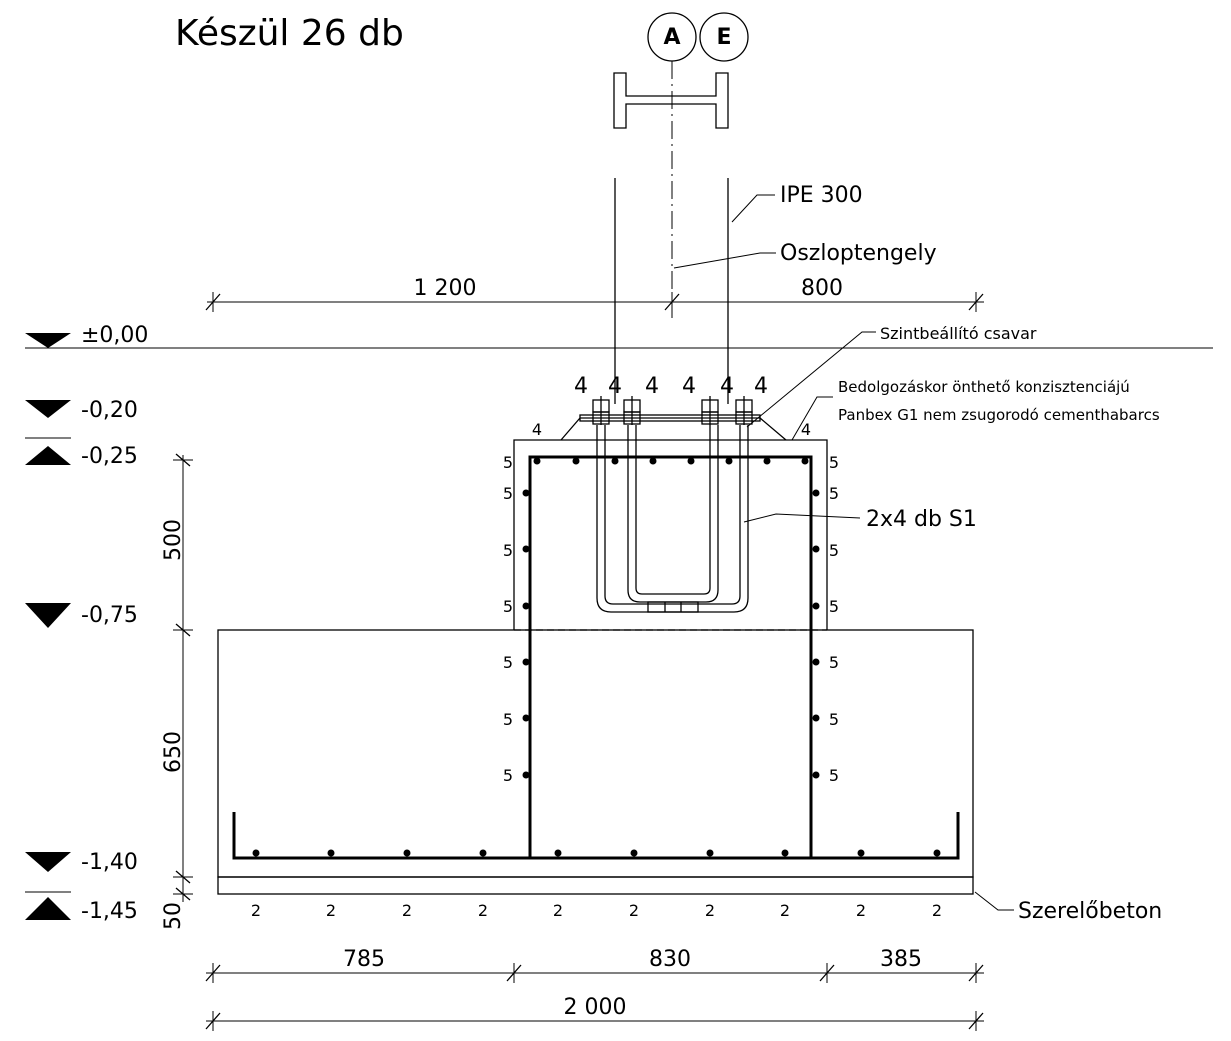 The height and width of the screenshot is (1041, 1231). I want to click on vertical-dimension: 500 650 50, so click(177, 691).